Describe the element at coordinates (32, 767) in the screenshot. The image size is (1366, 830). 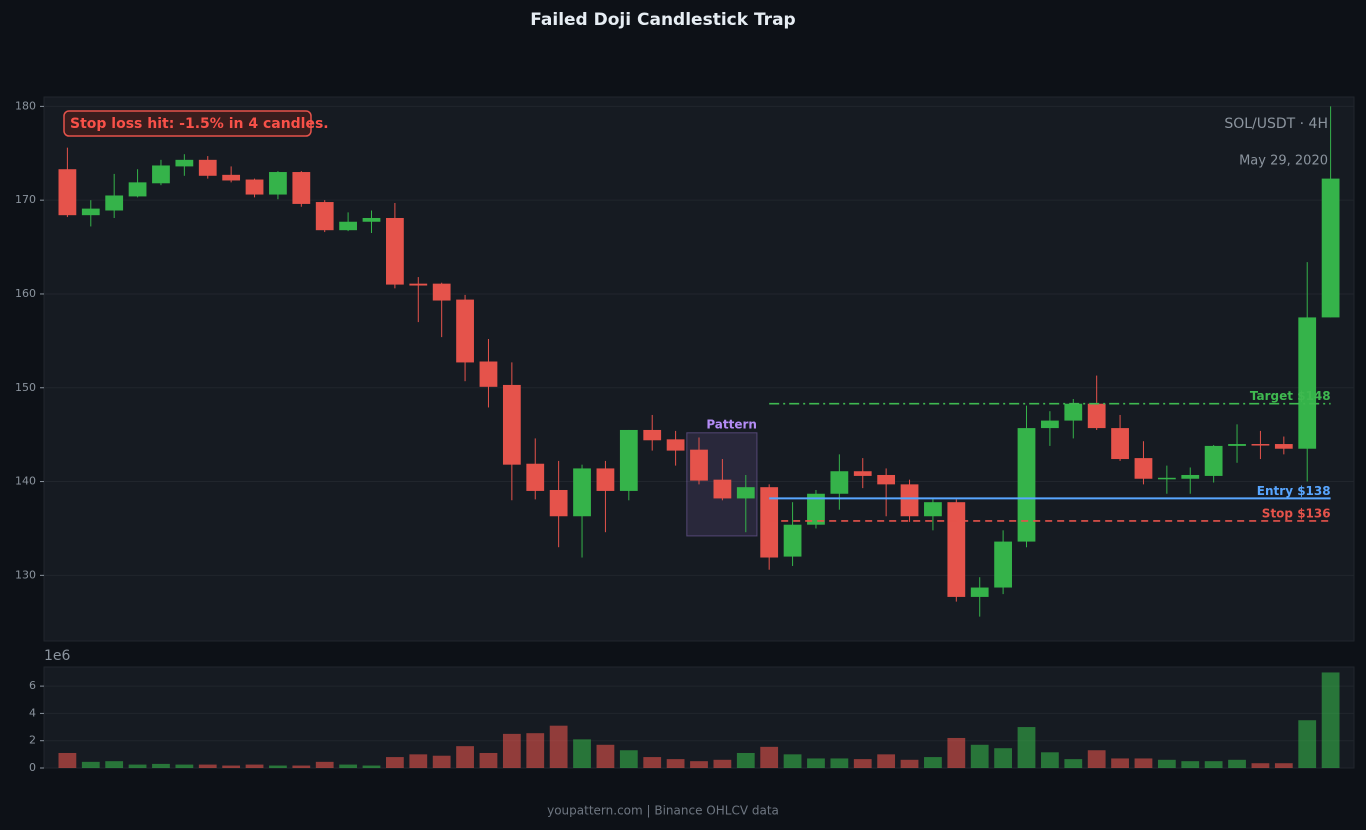
I see `volume-y-tick-label: 0` at that location.